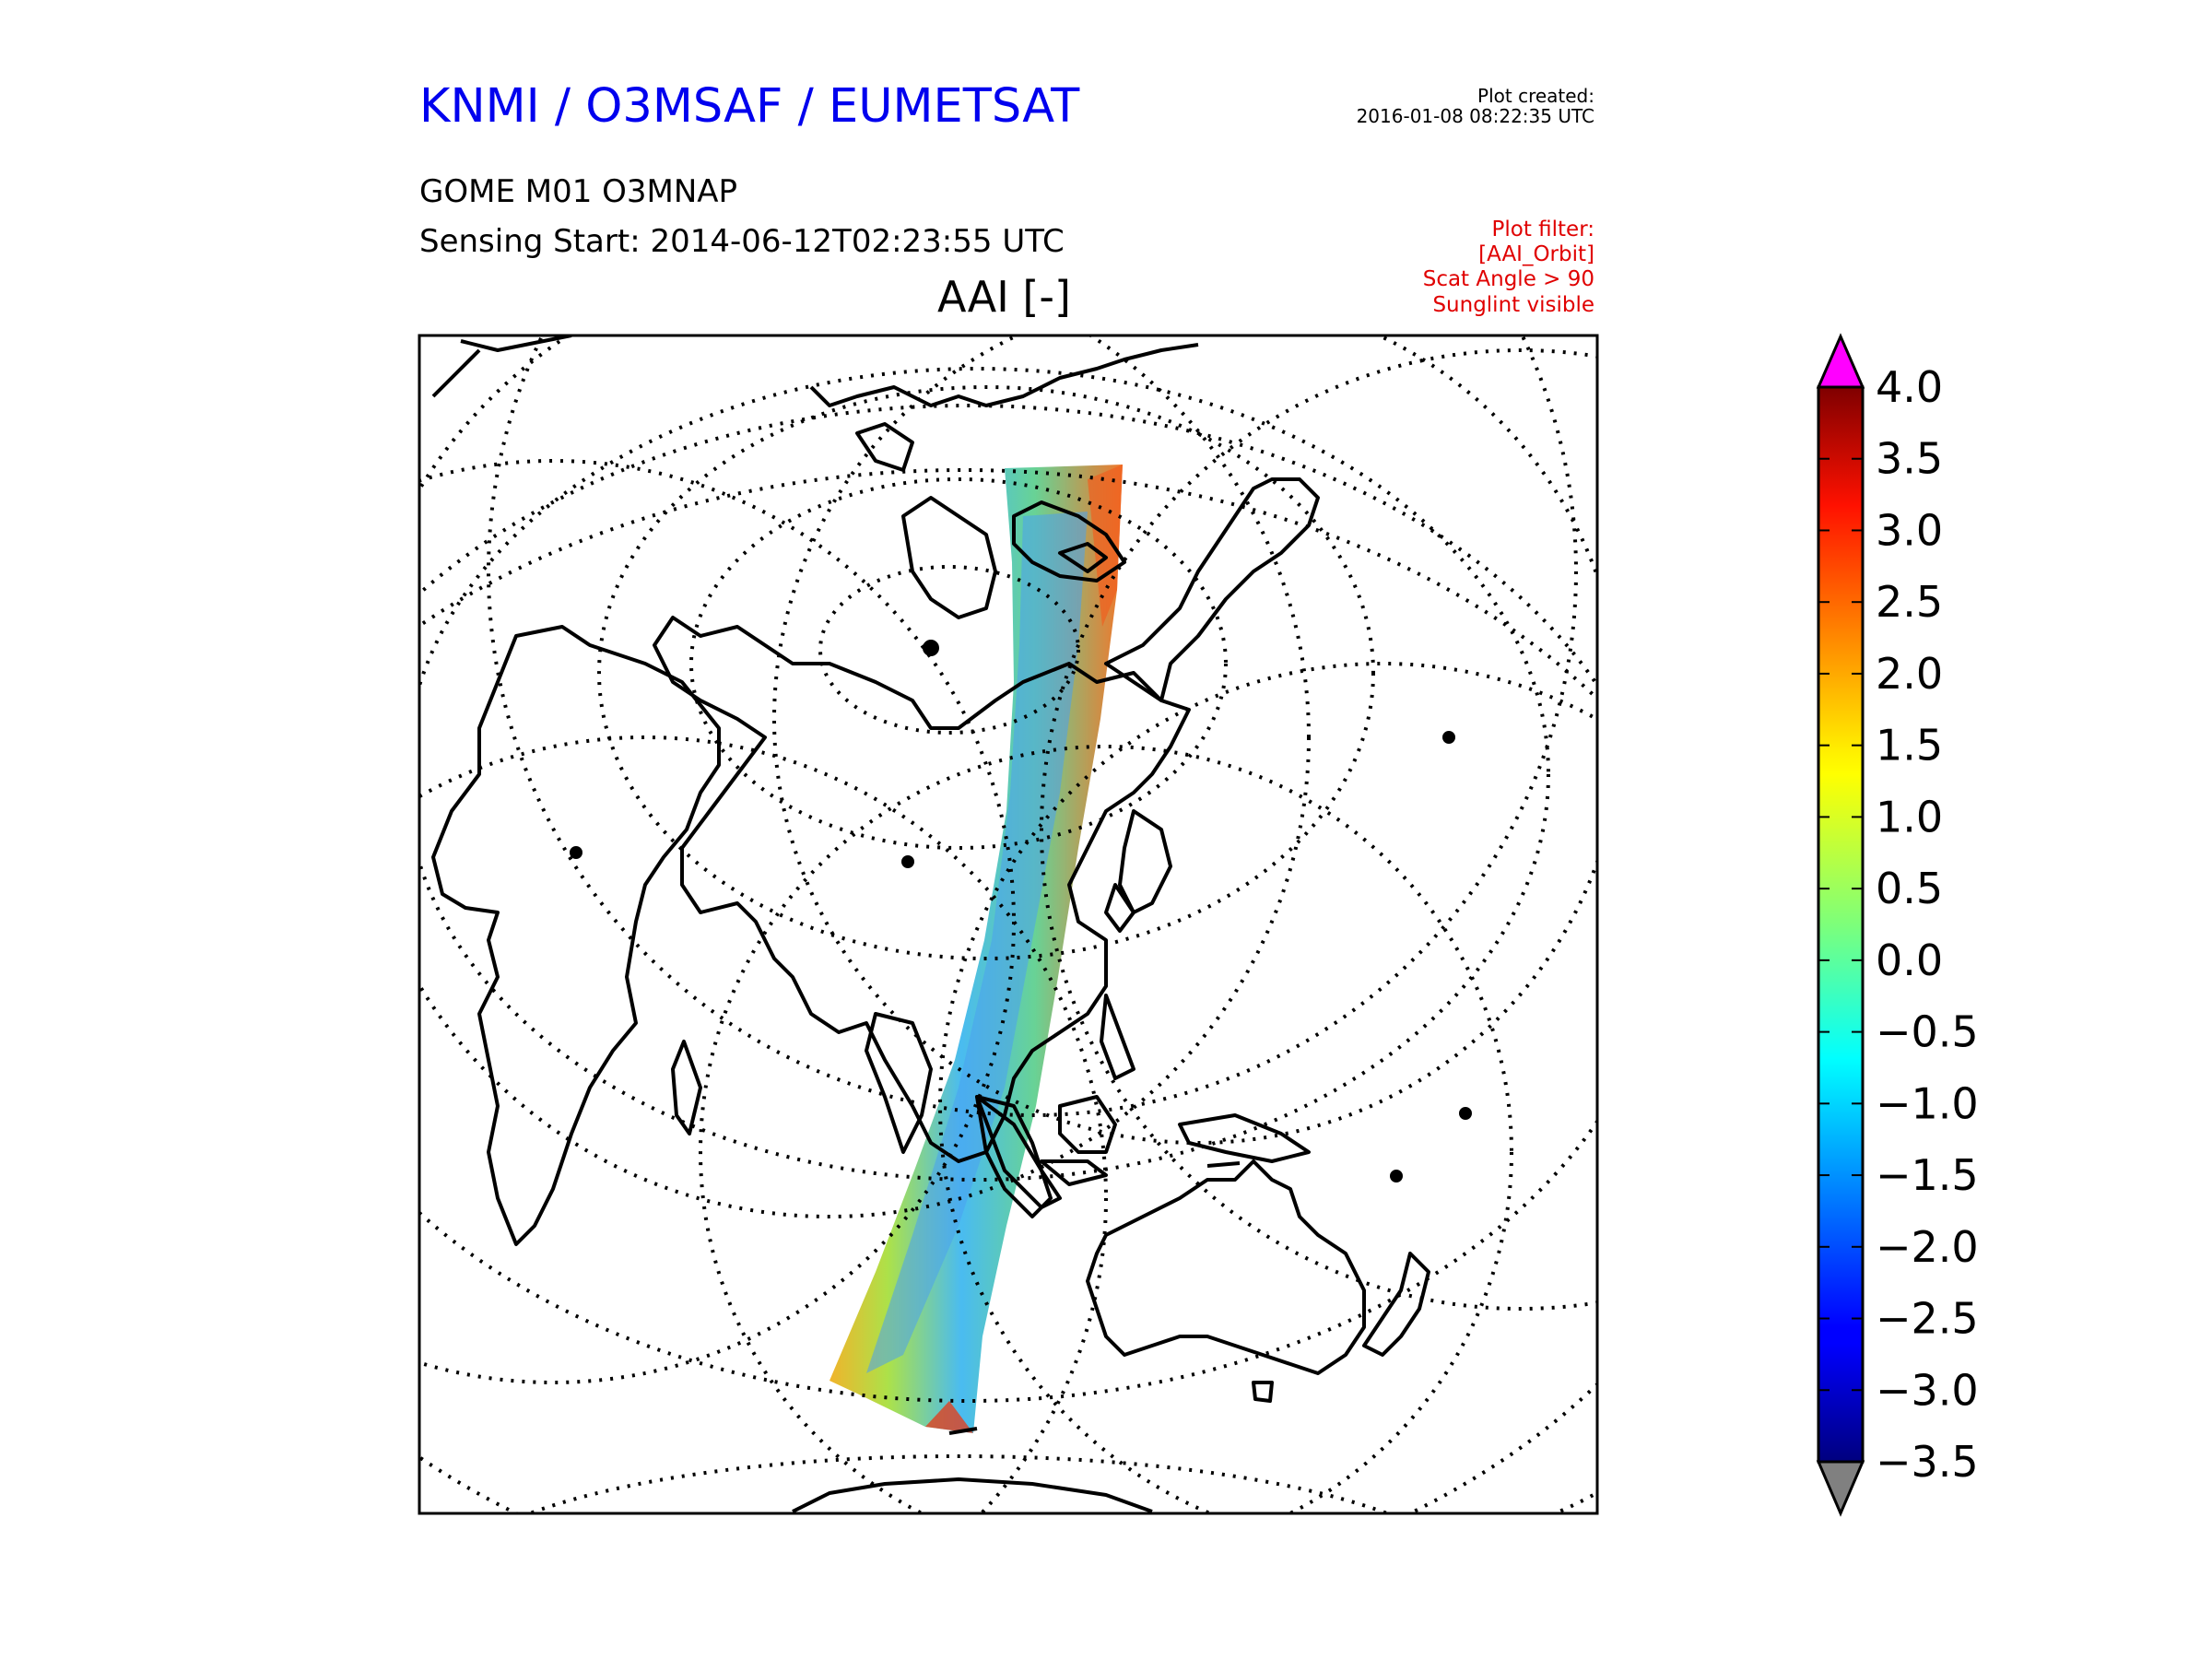 This screenshot has width=2212, height=1659. What do you see at coordinates (1909, 888) in the screenshot?
I see `colorbar-tick-label: 0.5` at bounding box center [1909, 888].